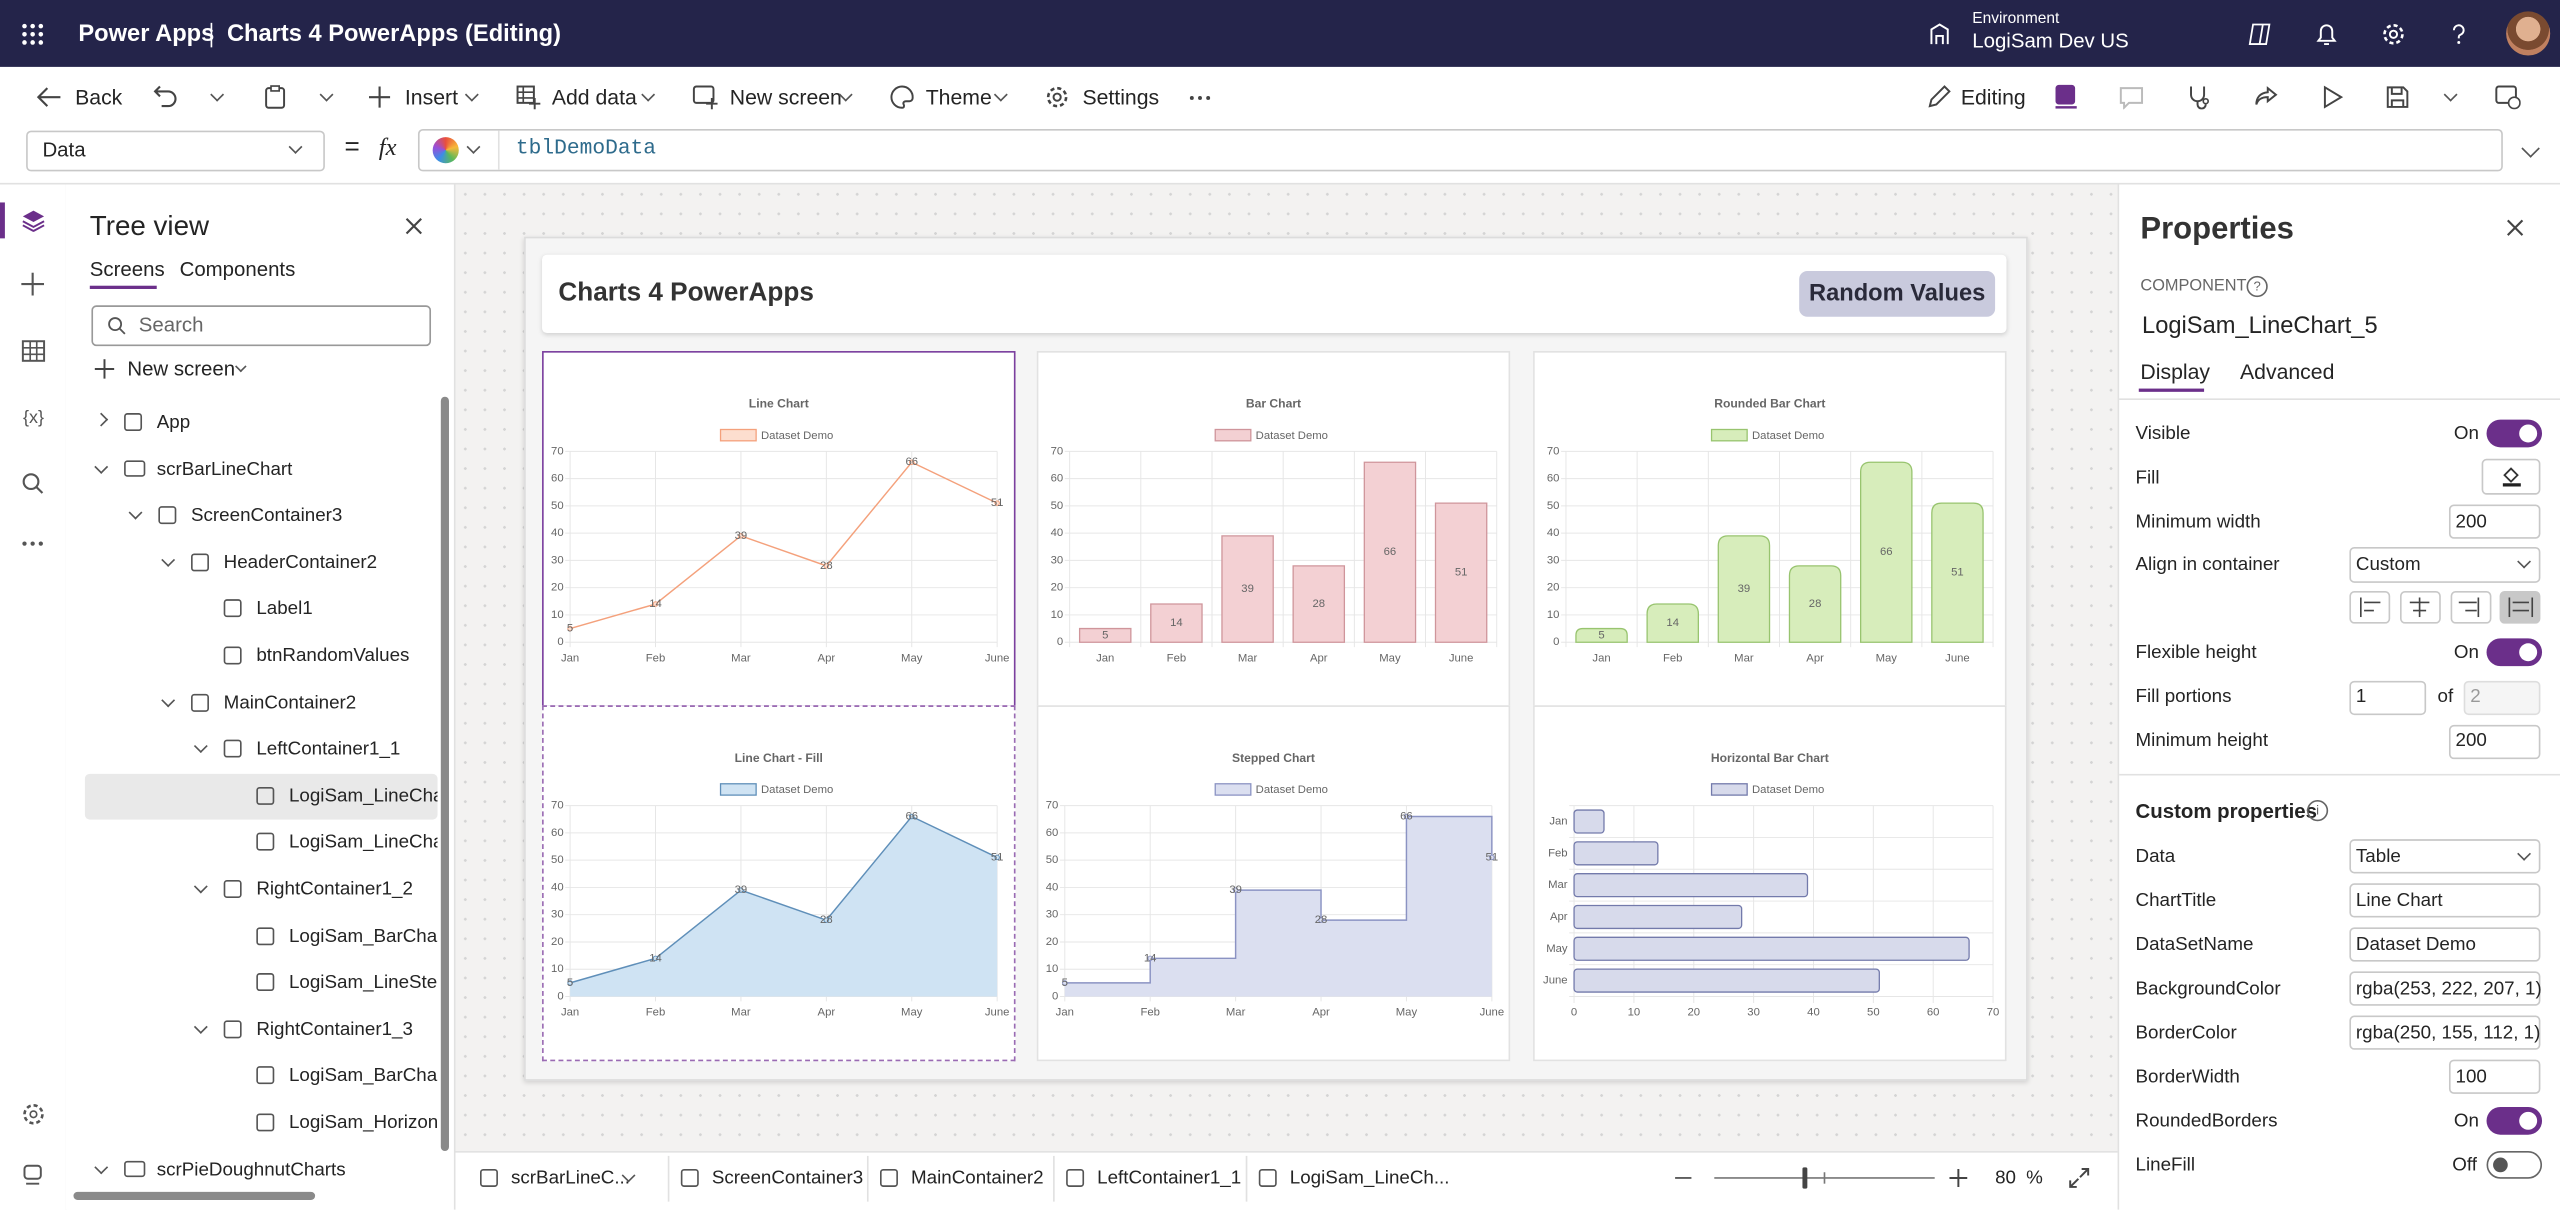 This screenshot has width=2560, height=1210. Describe the element at coordinates (33, 351) in the screenshot. I see `data-rail-icon` at that location.